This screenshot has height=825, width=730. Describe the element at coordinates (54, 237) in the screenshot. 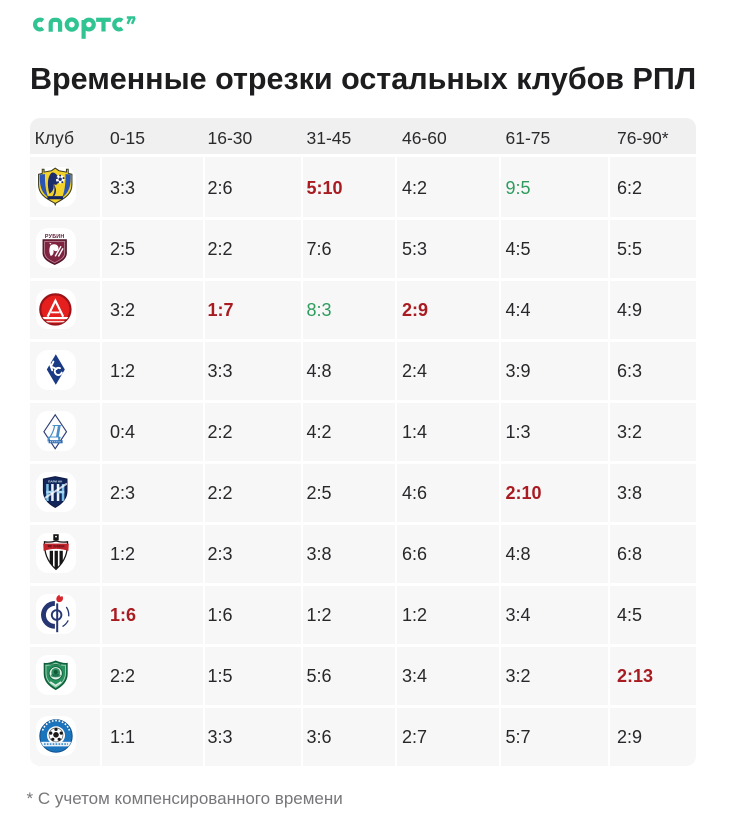

I see `svg-text: РУБИН` at that location.